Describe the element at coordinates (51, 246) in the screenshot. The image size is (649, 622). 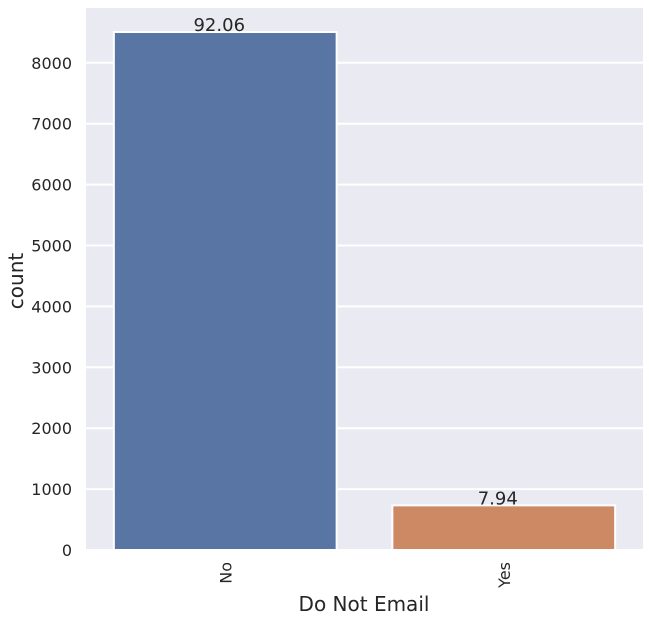
I see `y-tick-label: 5000` at that location.